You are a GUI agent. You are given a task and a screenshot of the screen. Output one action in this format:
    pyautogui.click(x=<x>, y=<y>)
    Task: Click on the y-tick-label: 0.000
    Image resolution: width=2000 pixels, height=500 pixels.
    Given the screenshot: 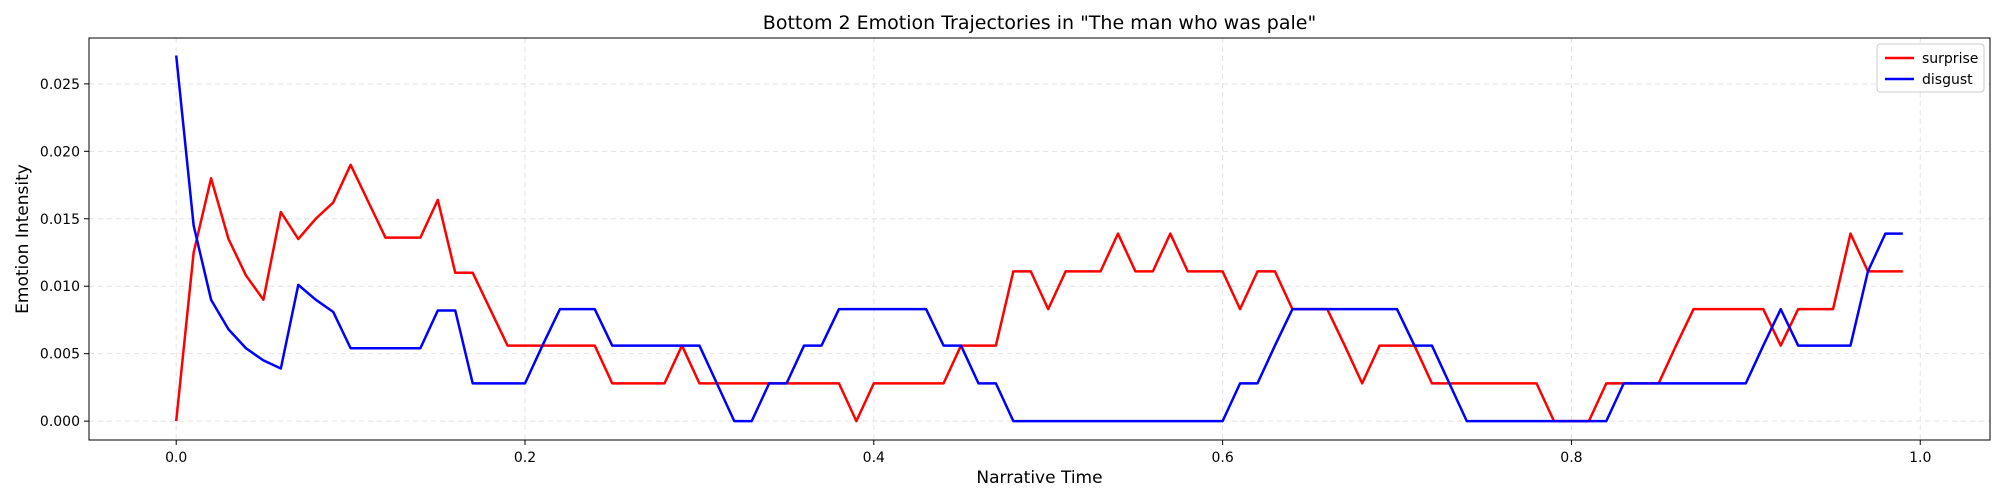 What is the action you would take?
    pyautogui.click(x=60, y=422)
    